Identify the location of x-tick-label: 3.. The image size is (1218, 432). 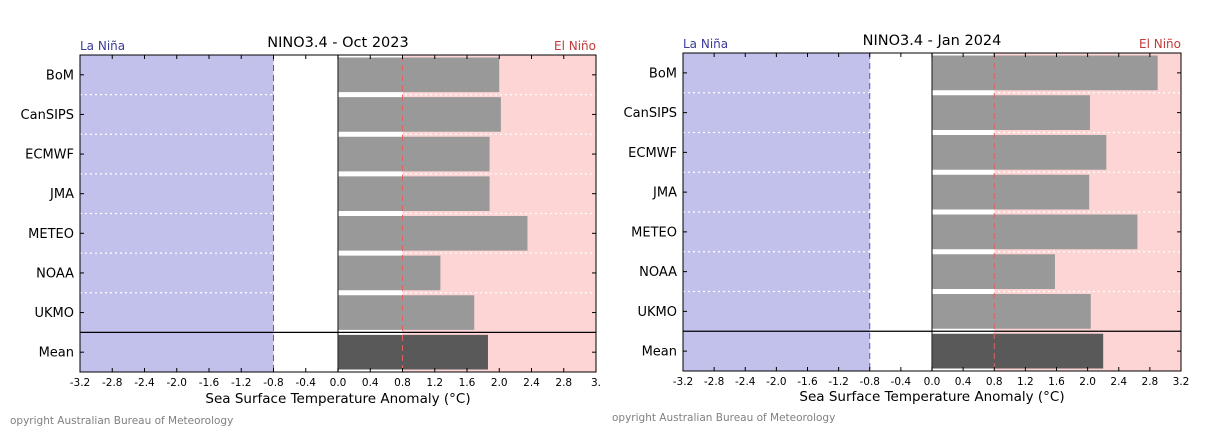
(596, 383).